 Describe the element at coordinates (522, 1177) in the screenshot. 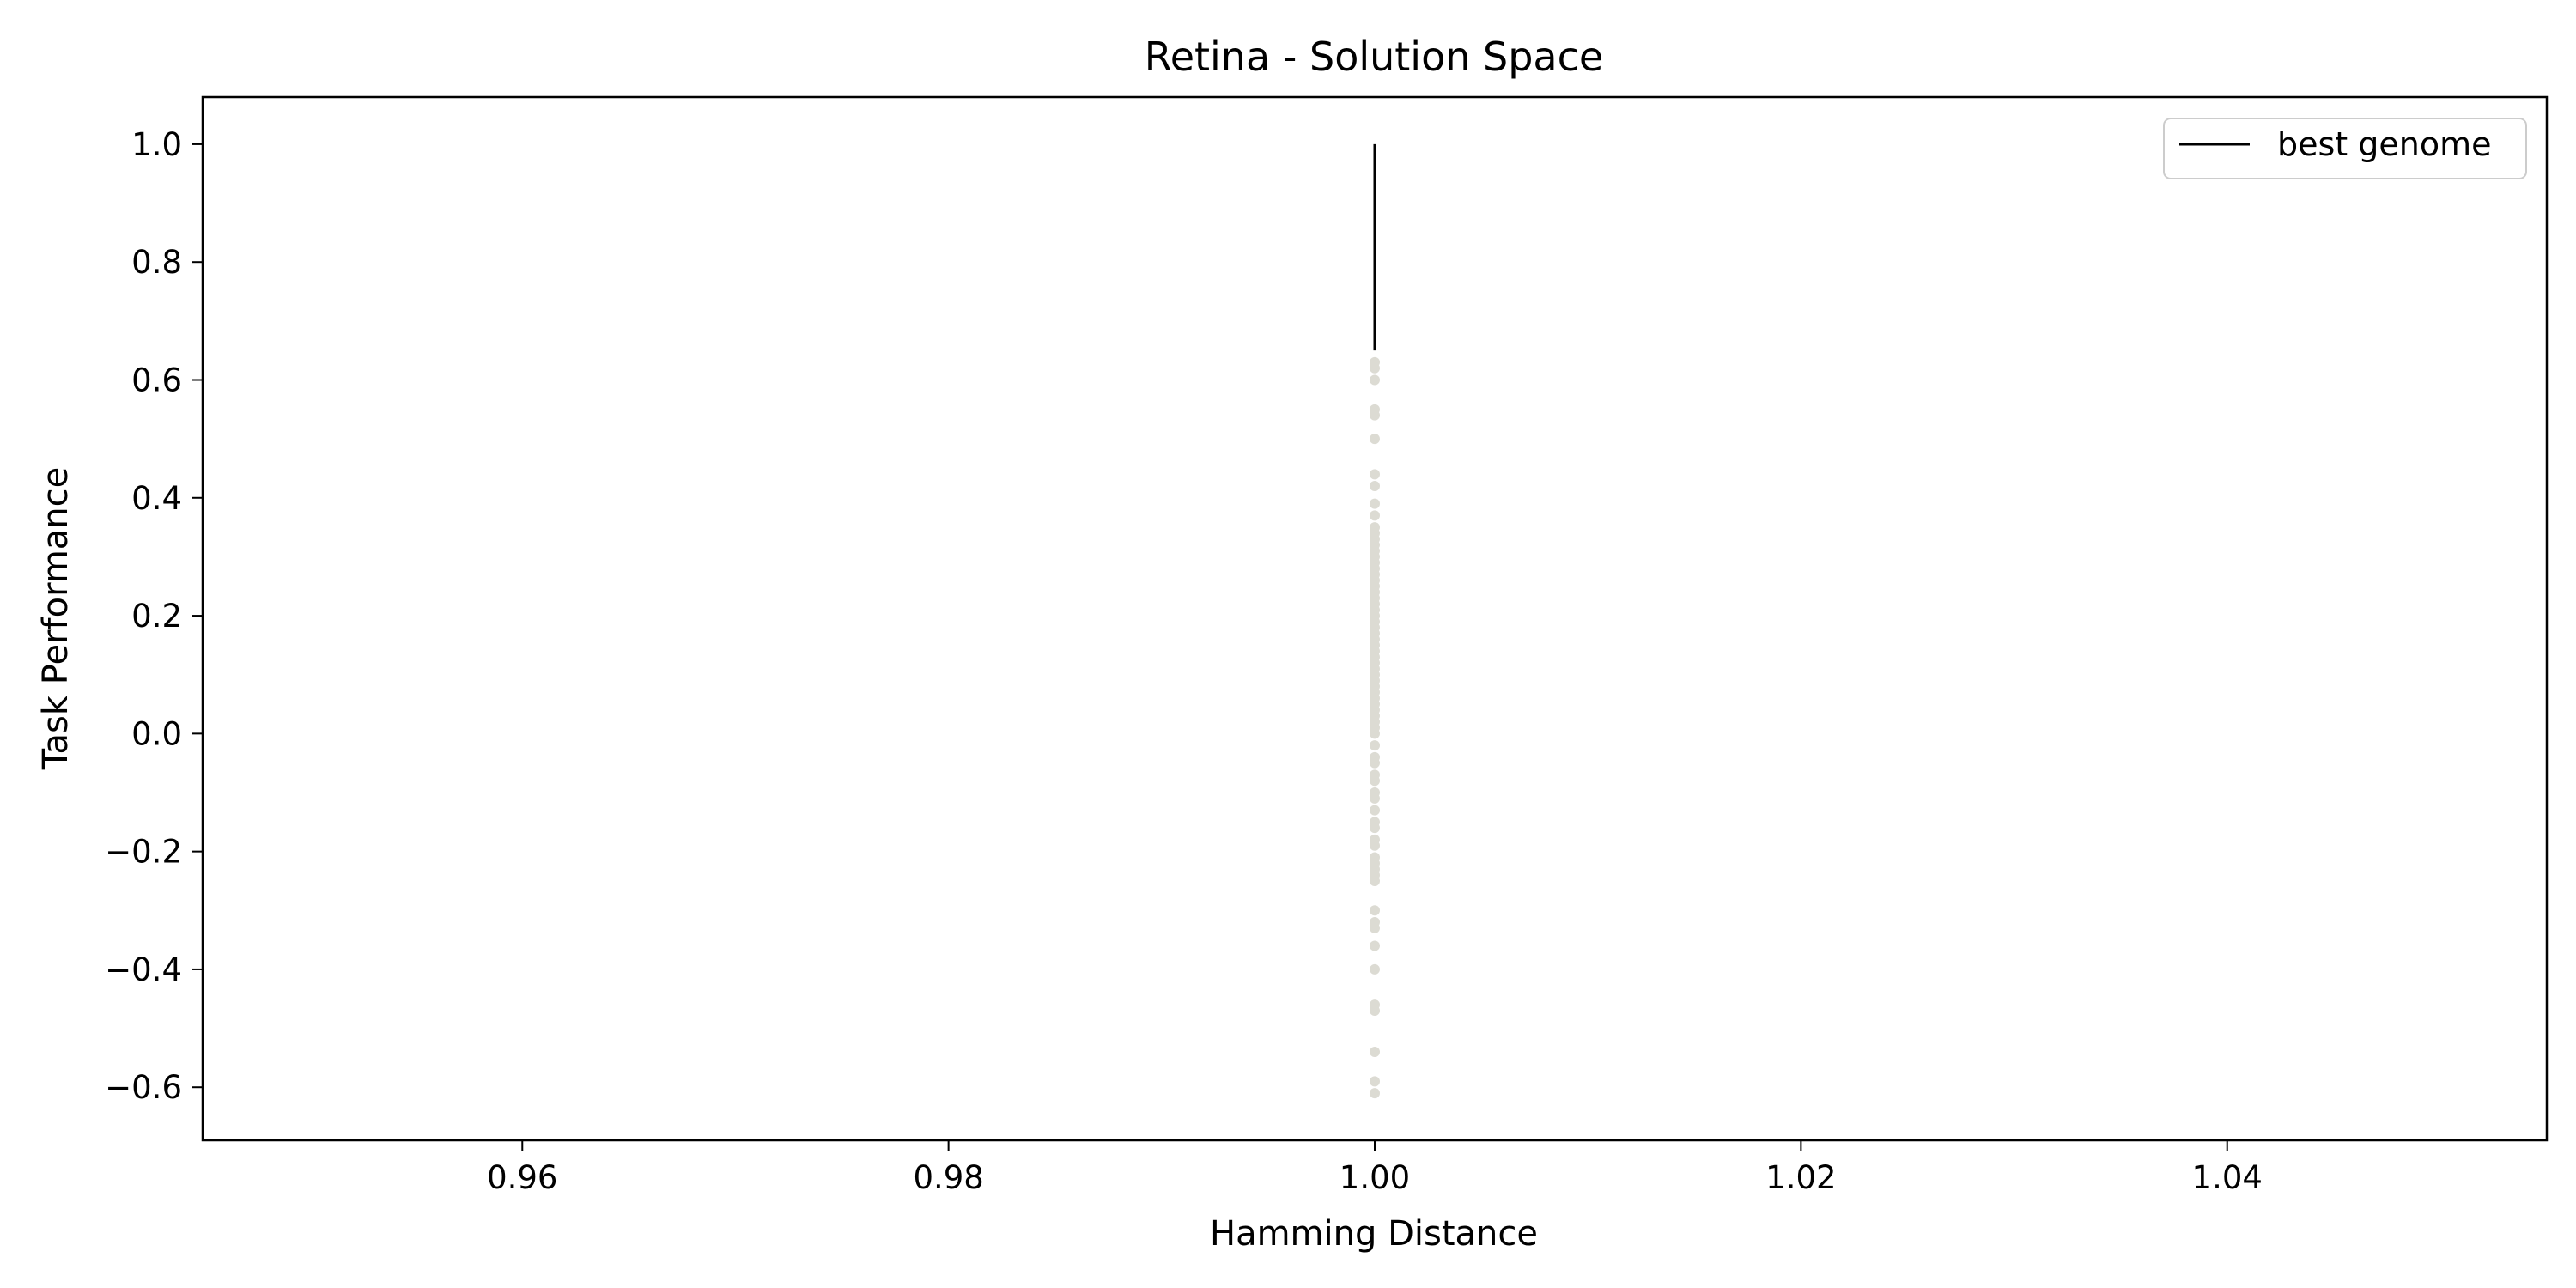

I see `x-tick-label: 0.96` at that location.